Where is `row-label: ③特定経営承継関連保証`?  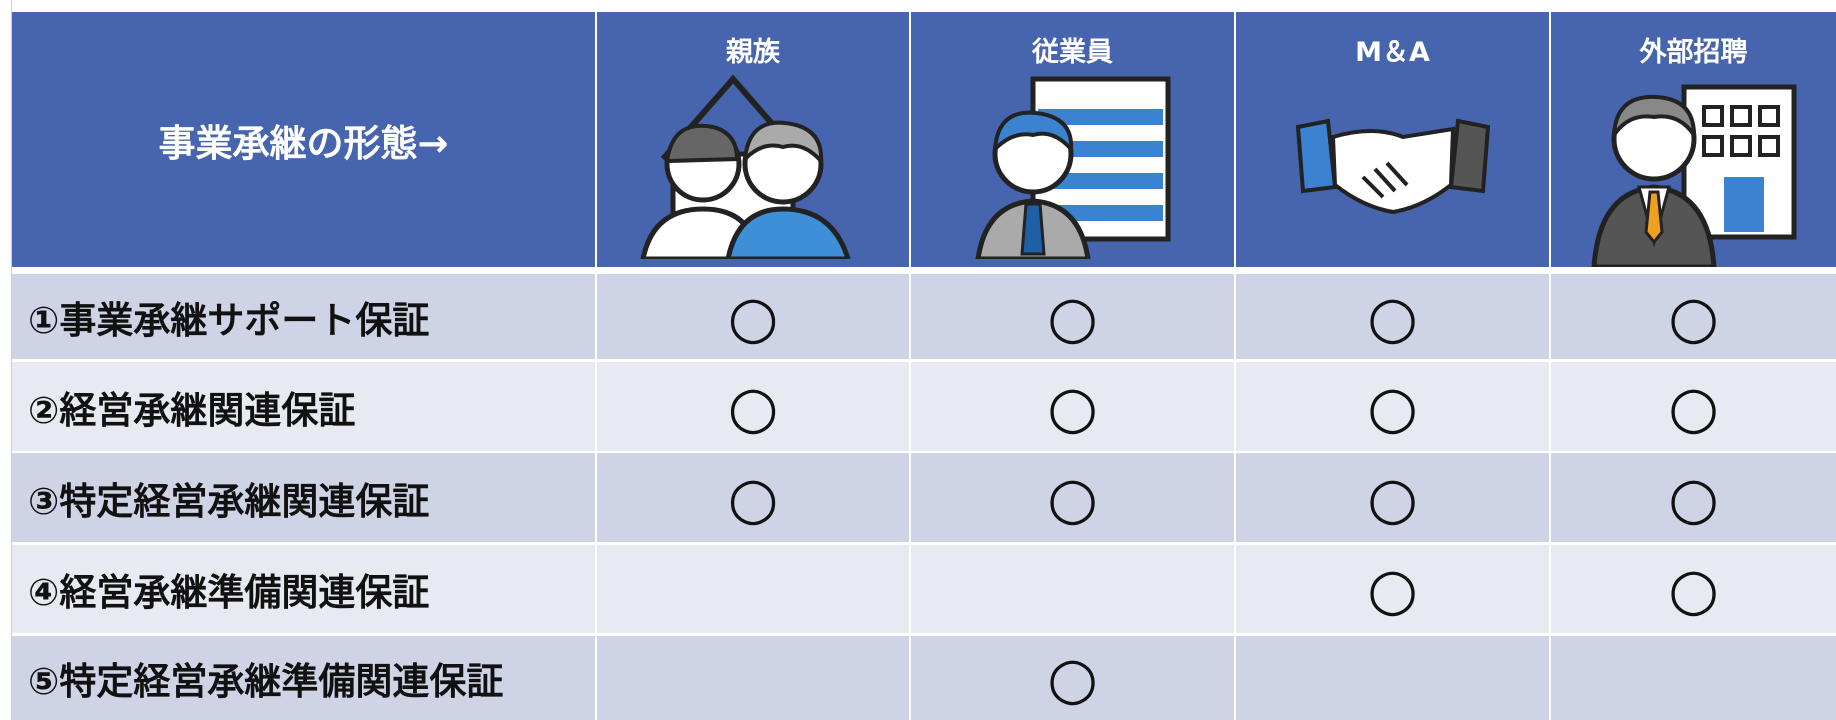 row-label: ③特定経営承継関連保証 is located at coordinates (303, 497).